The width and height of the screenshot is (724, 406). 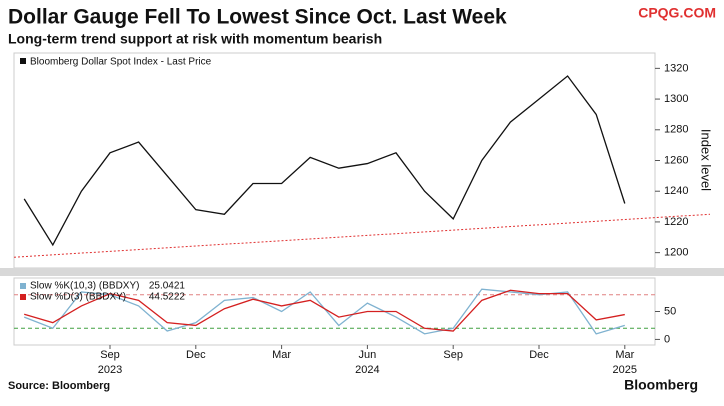 What do you see at coordinates (625, 370) in the screenshot?
I see `year-label: 2025` at bounding box center [625, 370].